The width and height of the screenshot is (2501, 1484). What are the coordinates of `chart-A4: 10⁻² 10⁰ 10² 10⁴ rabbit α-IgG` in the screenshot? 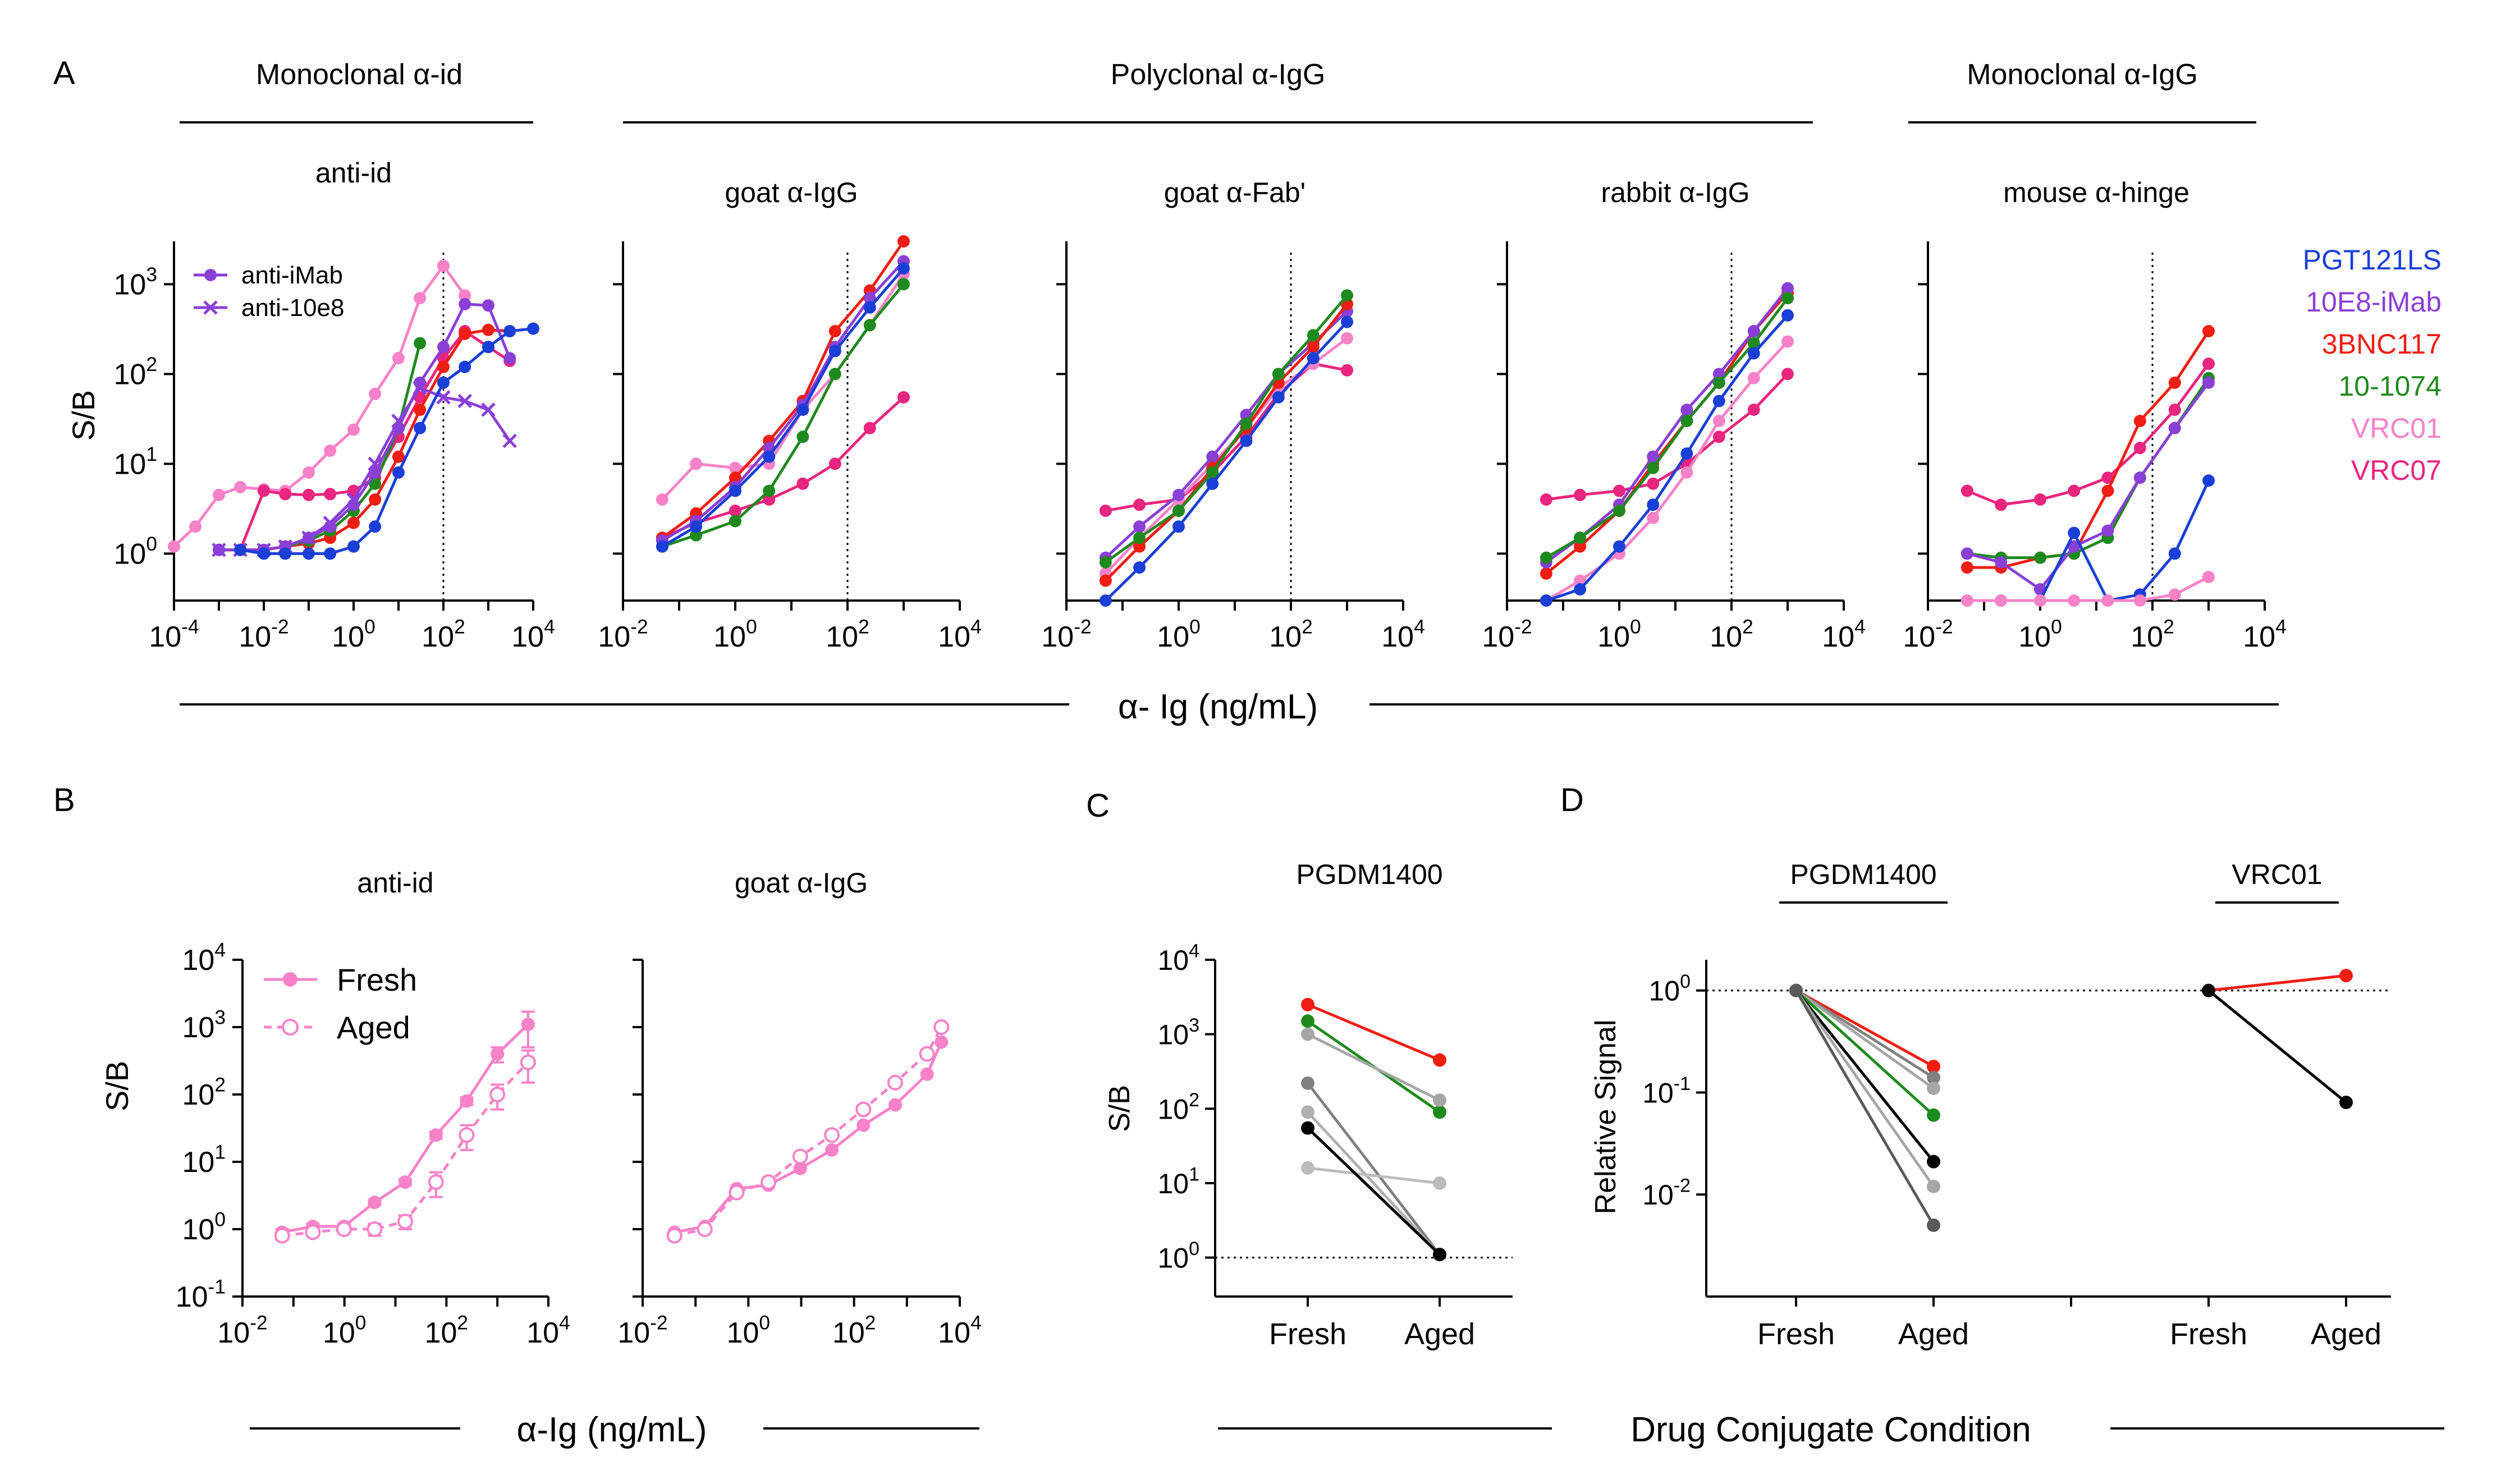 It's located at (1673, 415).